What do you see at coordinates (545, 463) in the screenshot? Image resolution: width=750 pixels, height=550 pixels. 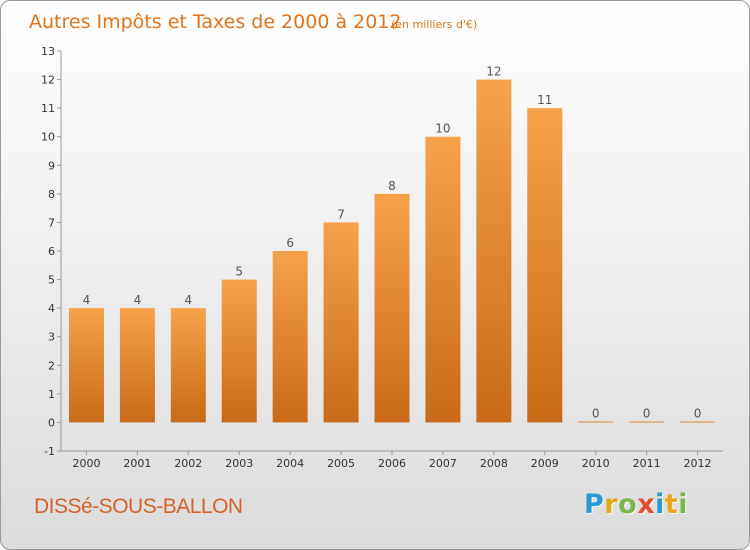 I see `x-tick-label: 2009` at bounding box center [545, 463].